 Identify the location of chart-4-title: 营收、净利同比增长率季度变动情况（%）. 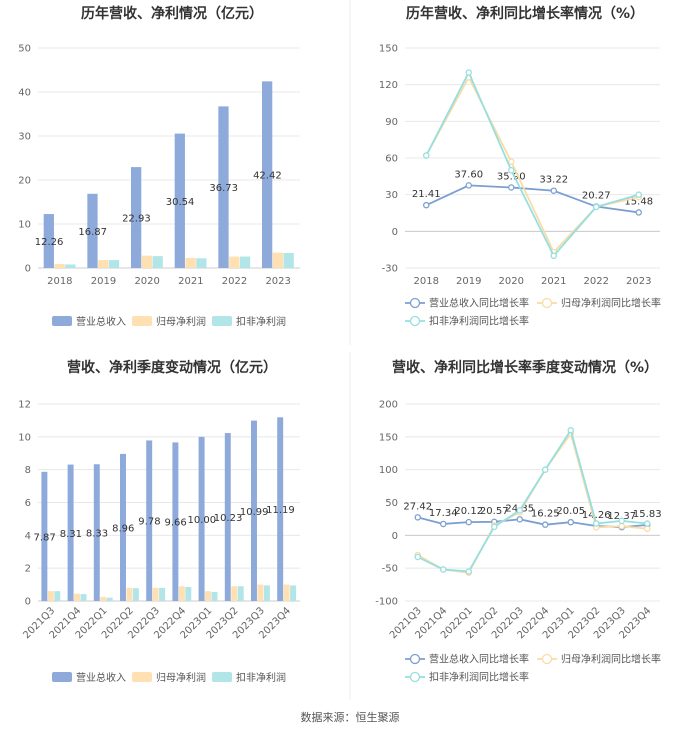
(525, 367).